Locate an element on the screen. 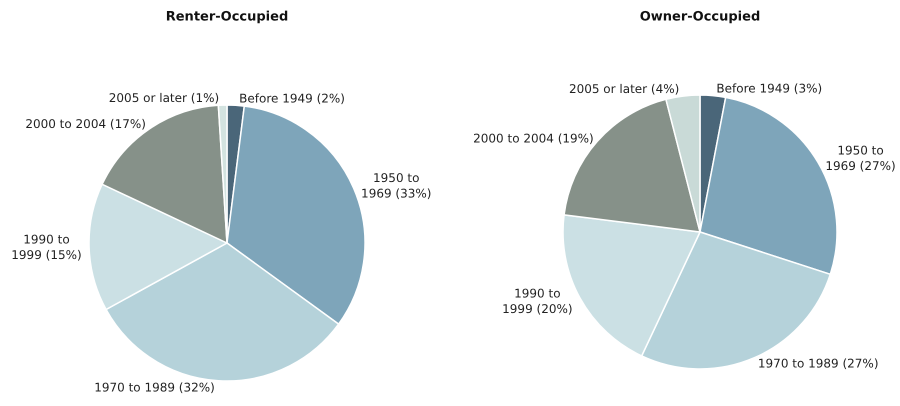 The height and width of the screenshot is (406, 900). slice-label: Before 1949 (2%) is located at coordinates (292, 98).